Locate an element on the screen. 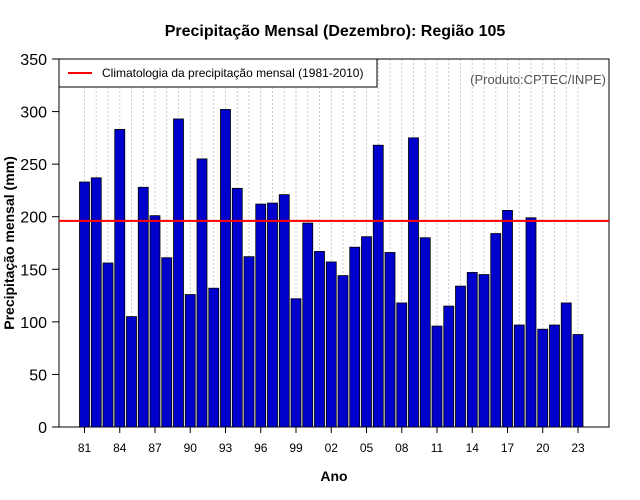  bar-1982 is located at coordinates (96, 302).